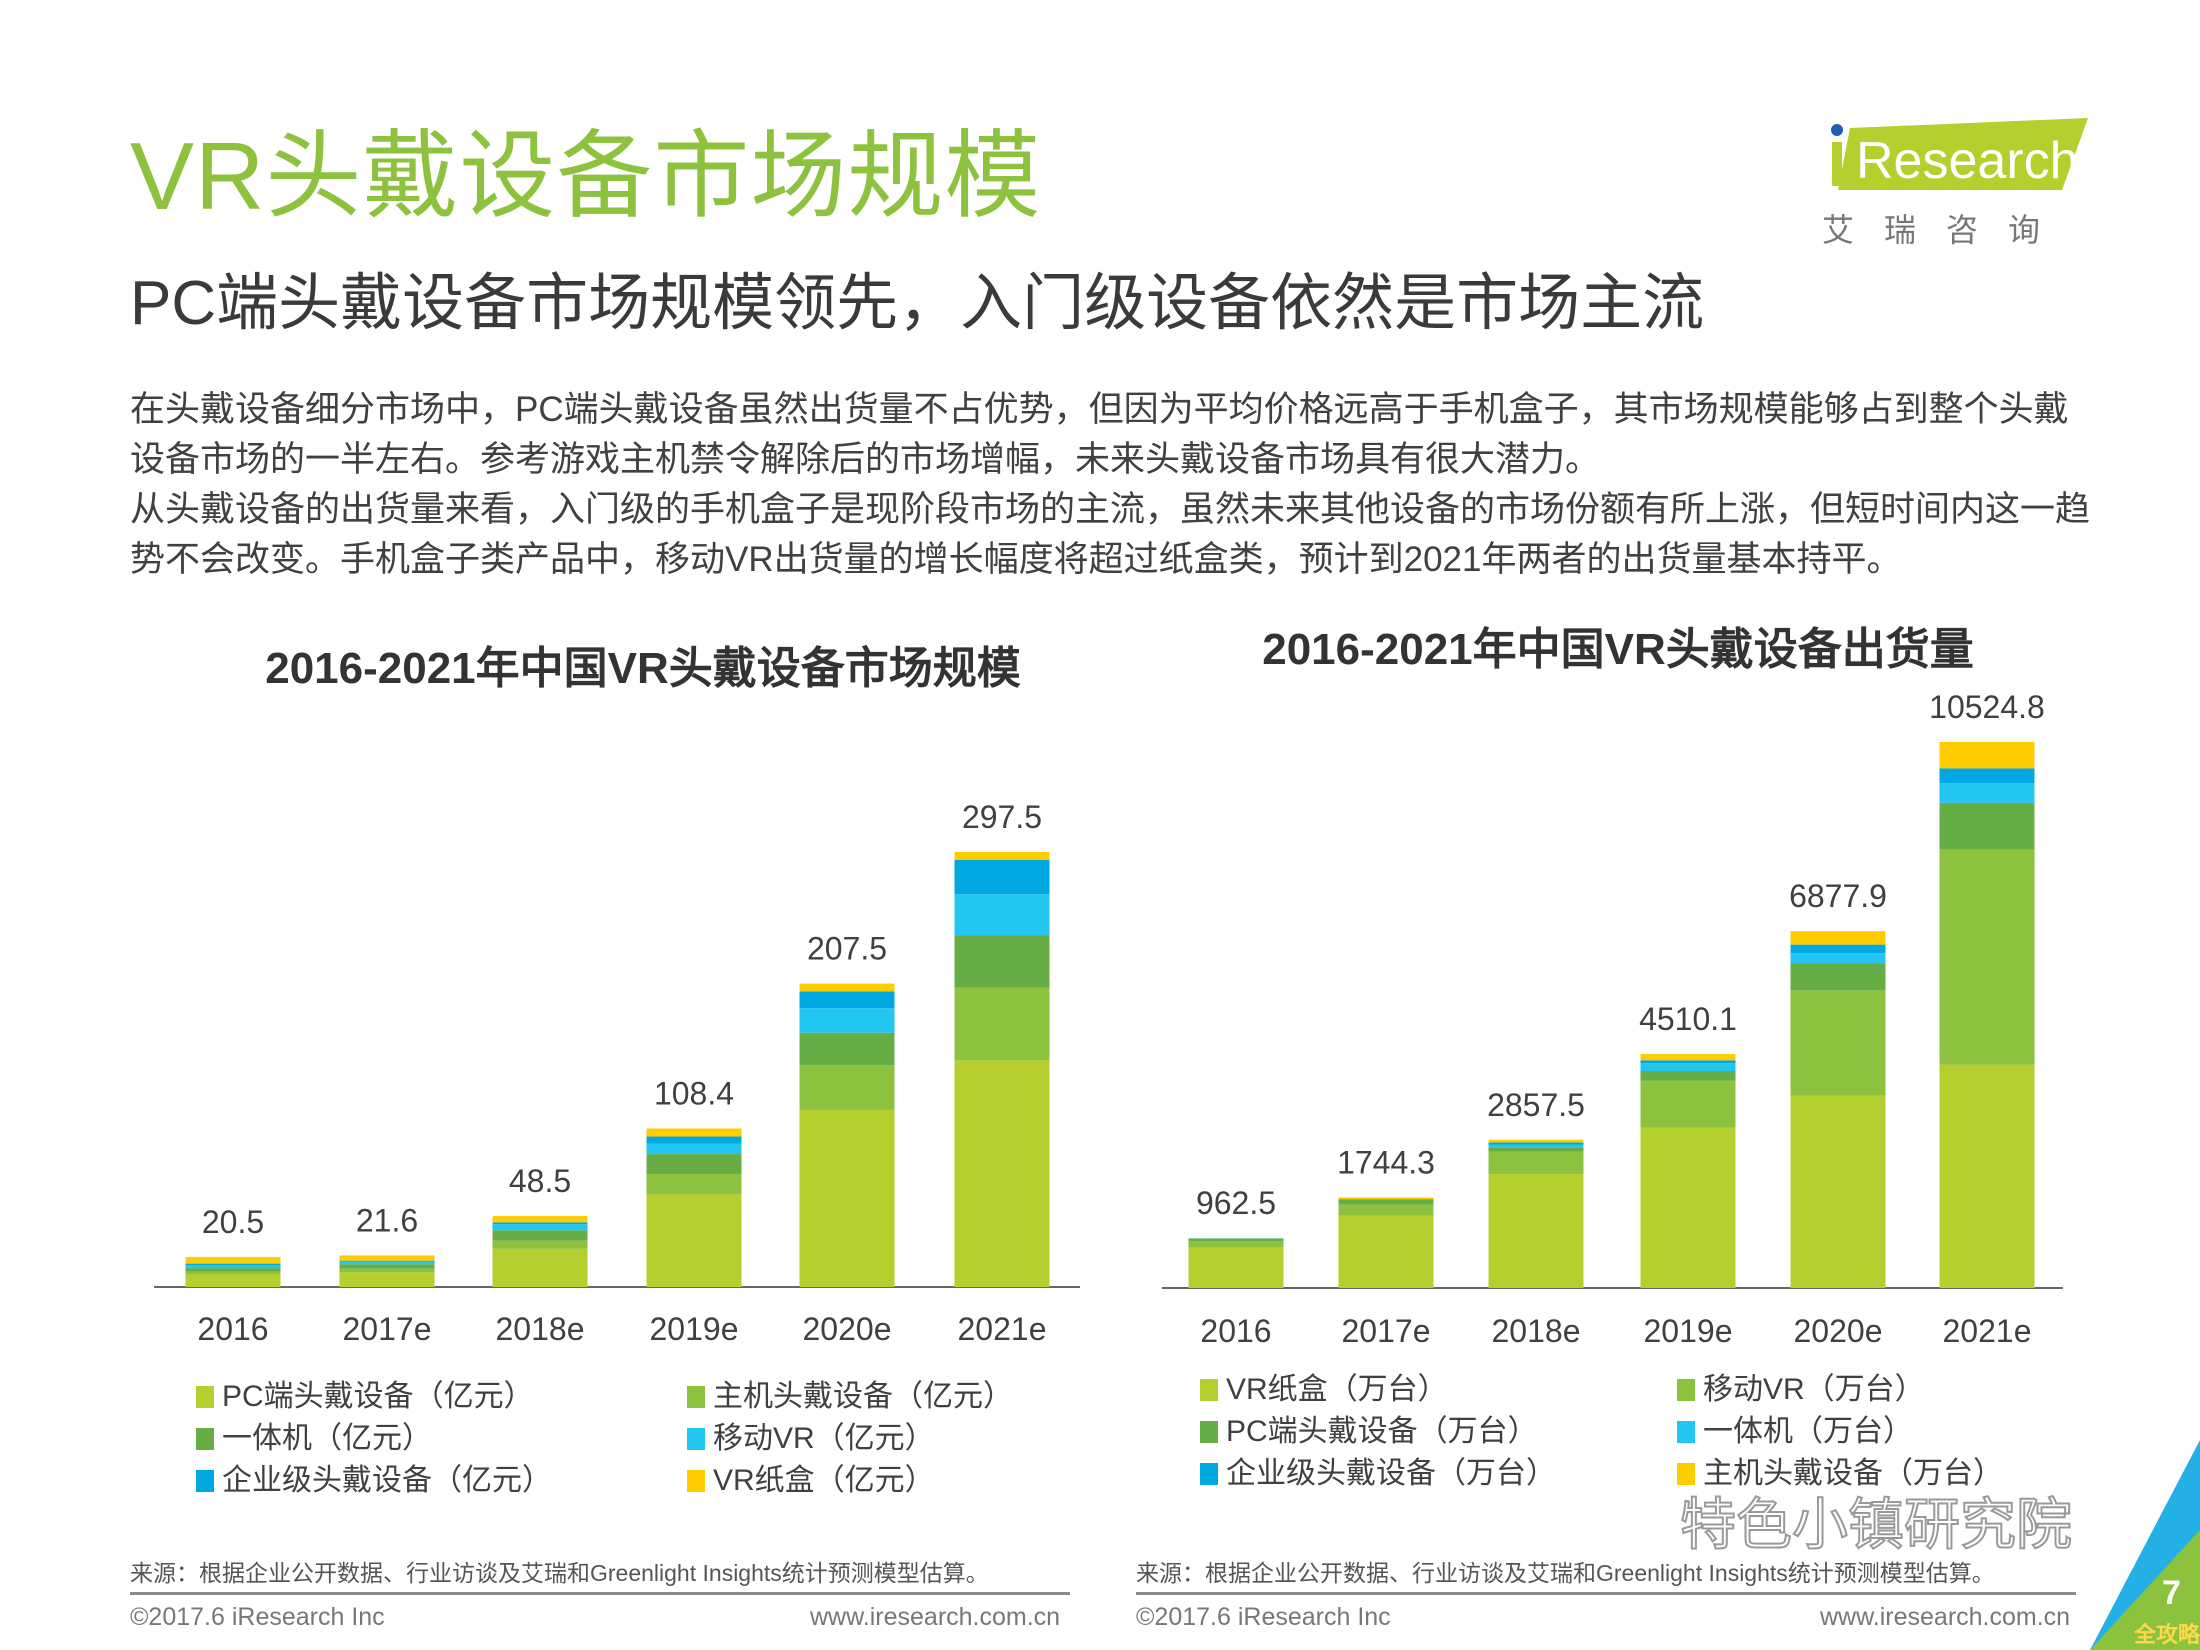 The image size is (2200, 1650). Describe the element at coordinates (1945, 1617) in the screenshot. I see `website-right: www.iresearch.com.cn` at that location.